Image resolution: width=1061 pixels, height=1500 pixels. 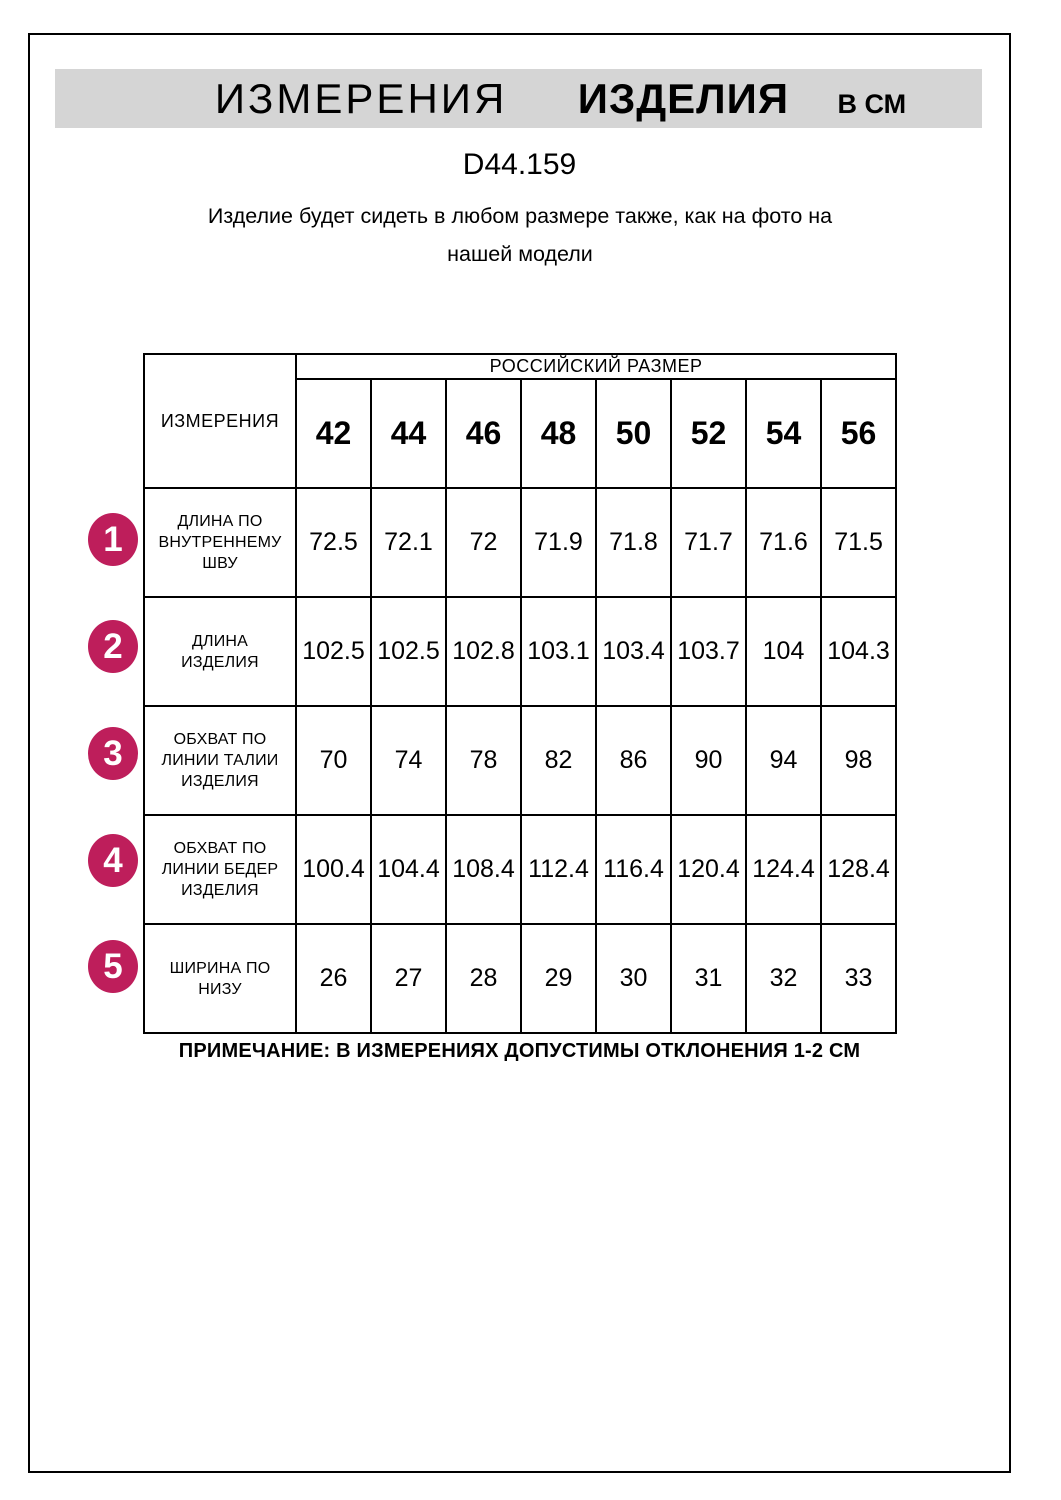 I want to click on measurement-value: 112.4, so click(x=558, y=869).